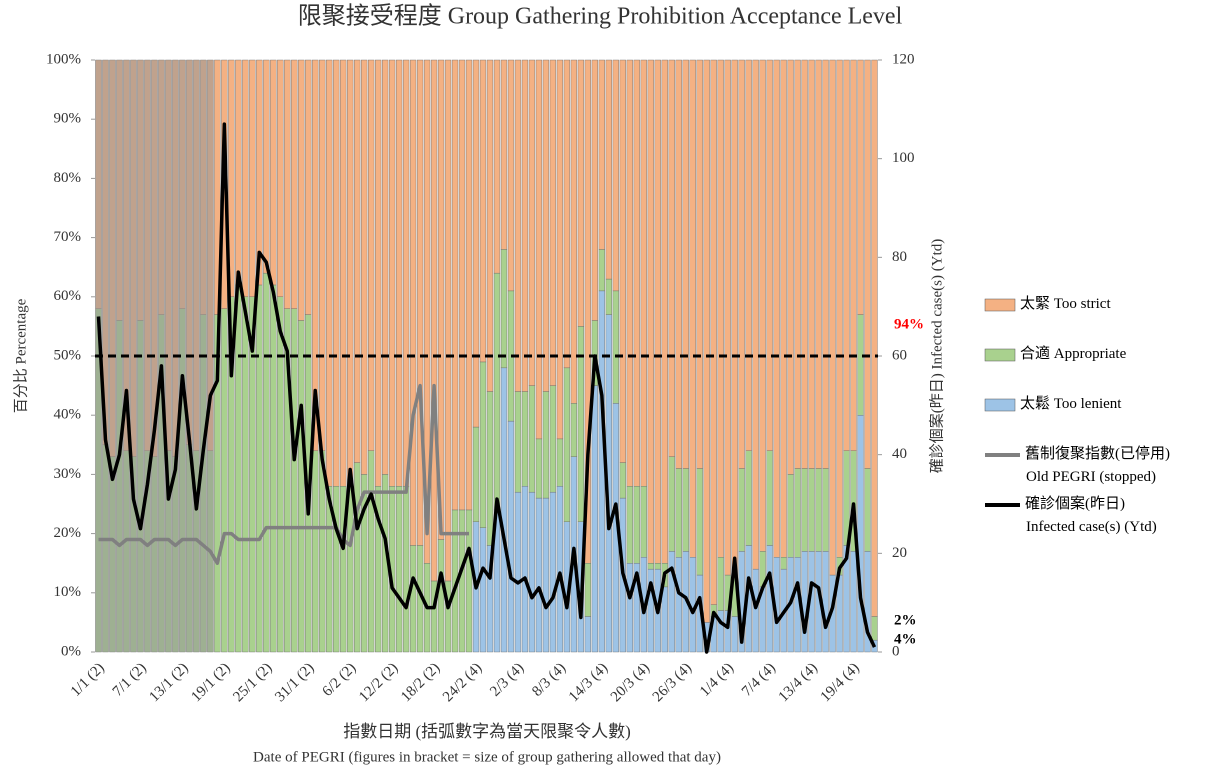  I want to click on y2-tick-label: 80, so click(899, 257).